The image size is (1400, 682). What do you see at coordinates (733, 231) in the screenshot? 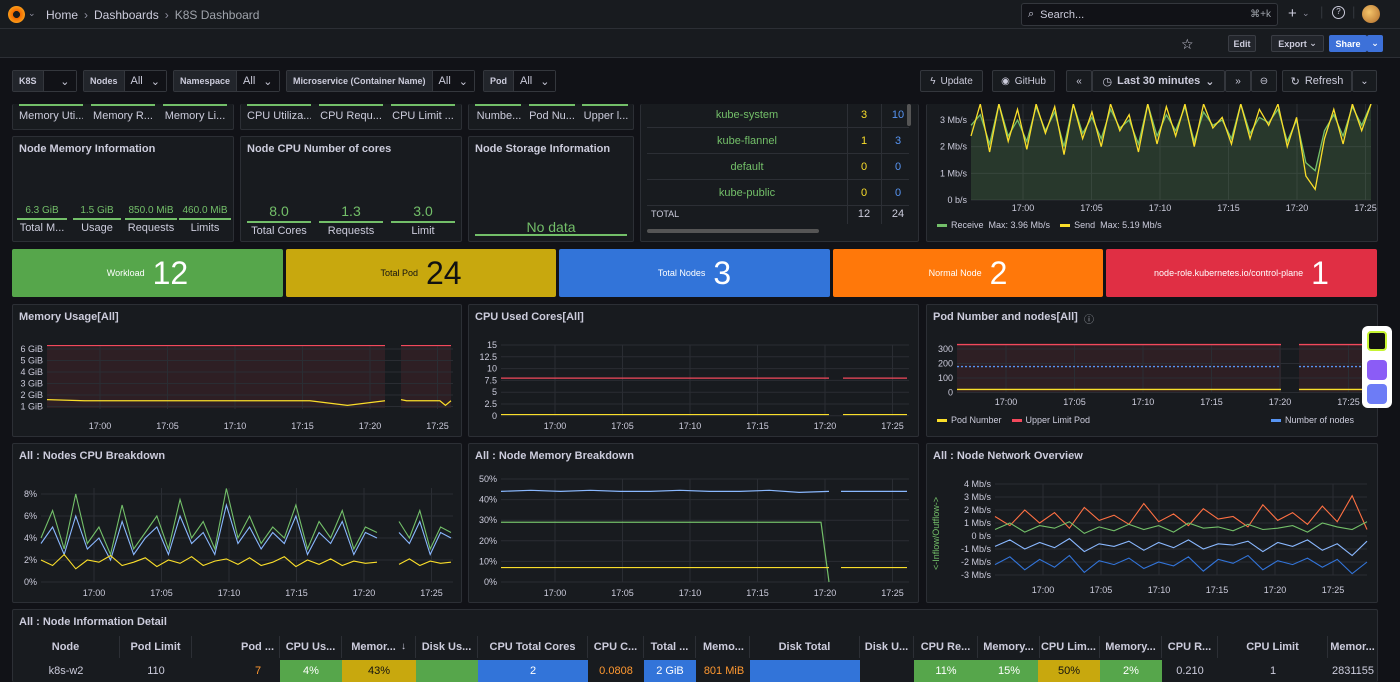
I see `horizontal-scrollbar` at bounding box center [733, 231].